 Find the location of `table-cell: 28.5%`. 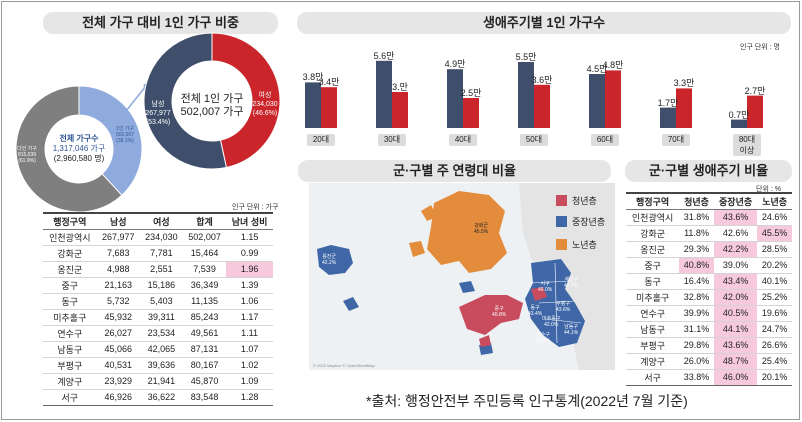

table-cell: 28.5% is located at coordinates (774, 249).